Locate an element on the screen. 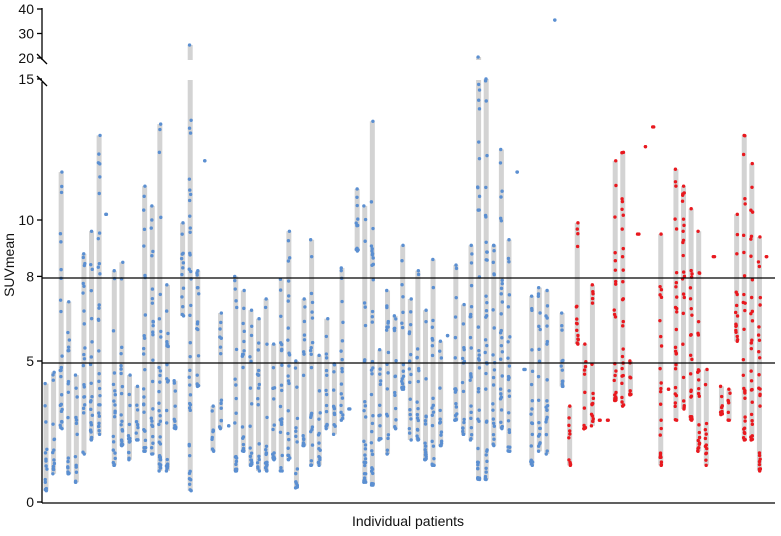 The height and width of the screenshot is (536, 781). y-axis-label: SUVmean is located at coordinates (9, 265).